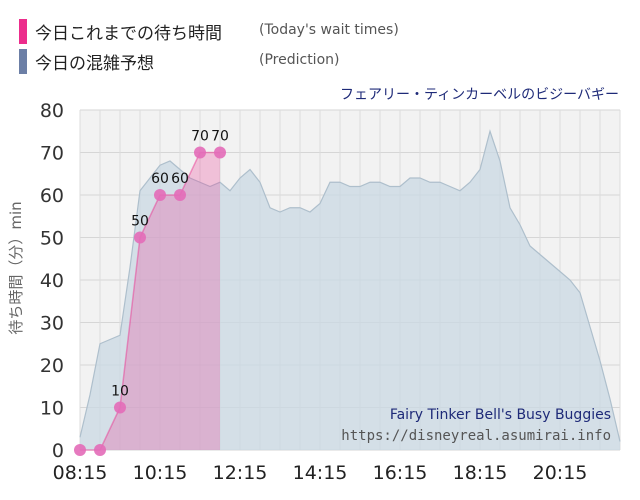 This screenshot has height=500, width=640. Describe the element at coordinates (160, 473) in the screenshot. I see `x-tick-label: 10:15` at that location.